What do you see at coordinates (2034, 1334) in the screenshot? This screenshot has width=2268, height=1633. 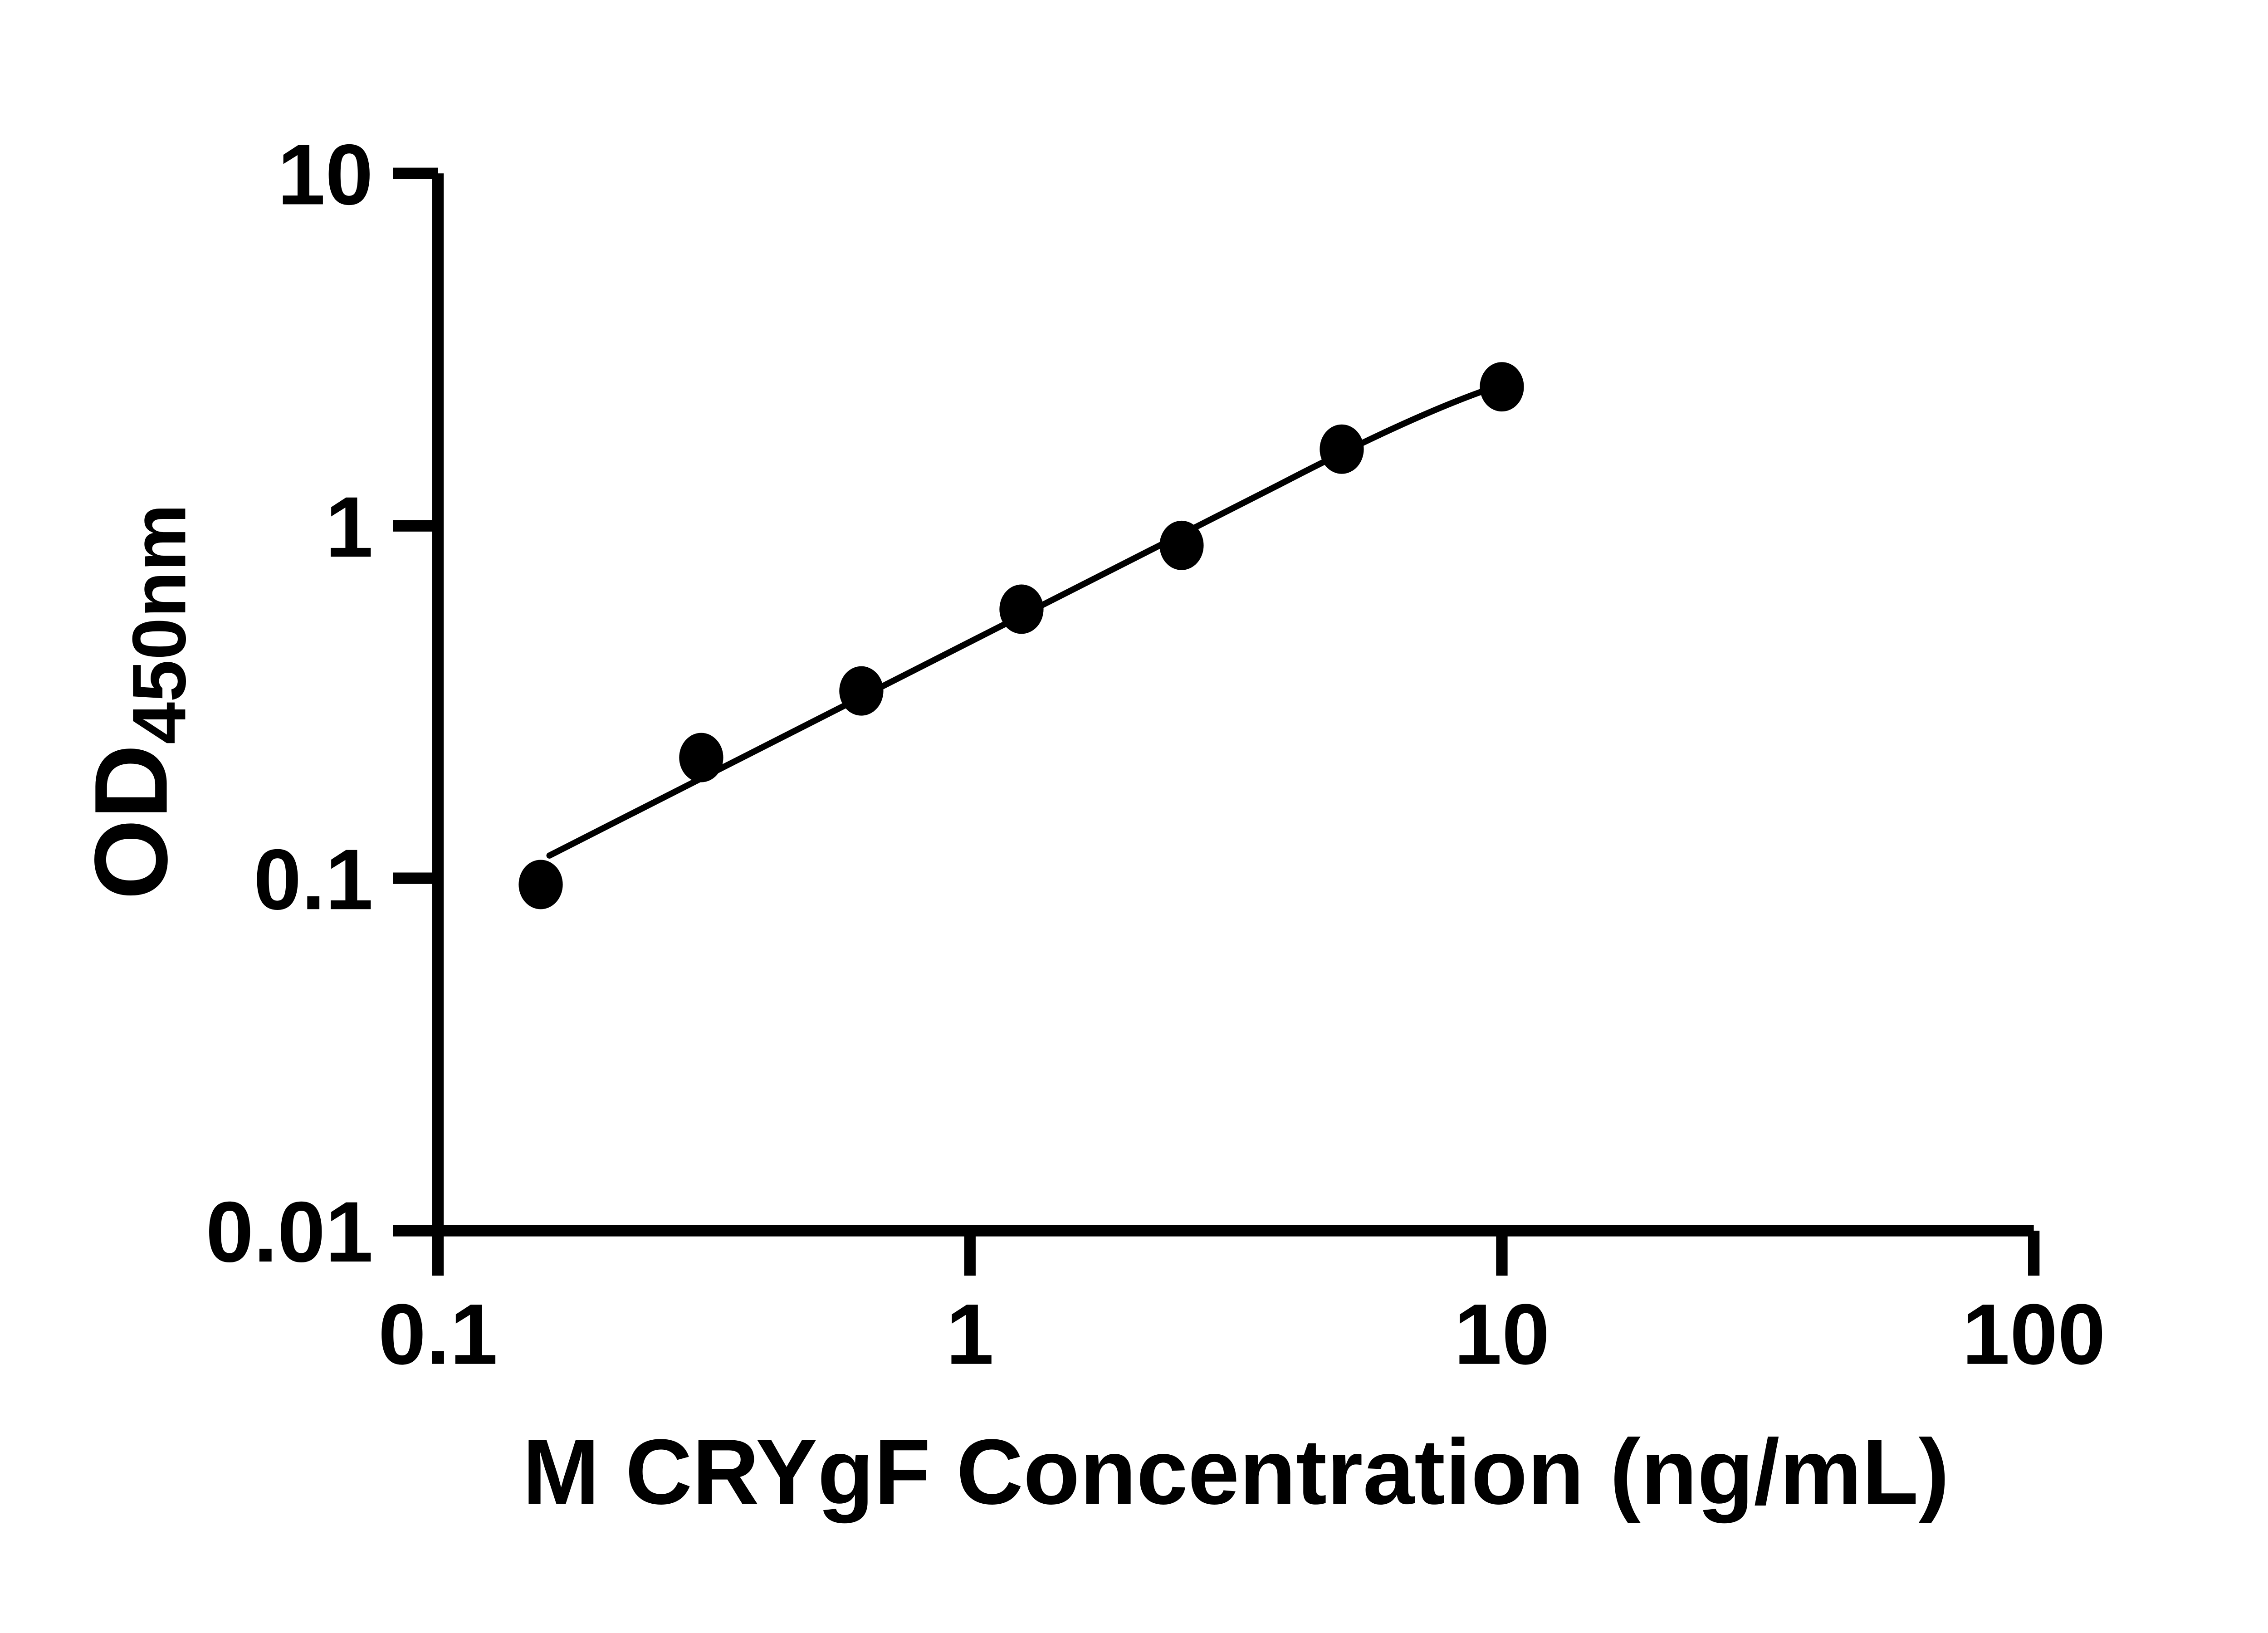 I see `x-tick-label-100: 100` at bounding box center [2034, 1334].